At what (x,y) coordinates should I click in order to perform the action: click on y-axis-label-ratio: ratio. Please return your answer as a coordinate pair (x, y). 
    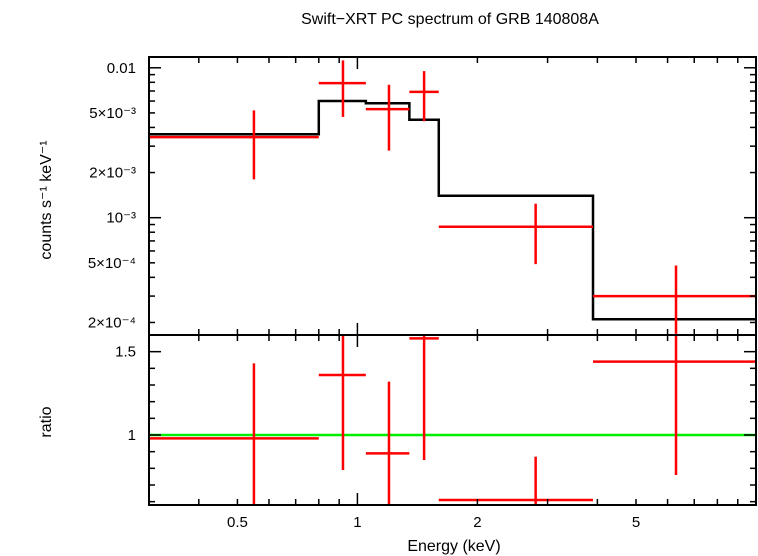
    Looking at the image, I should click on (46, 421).